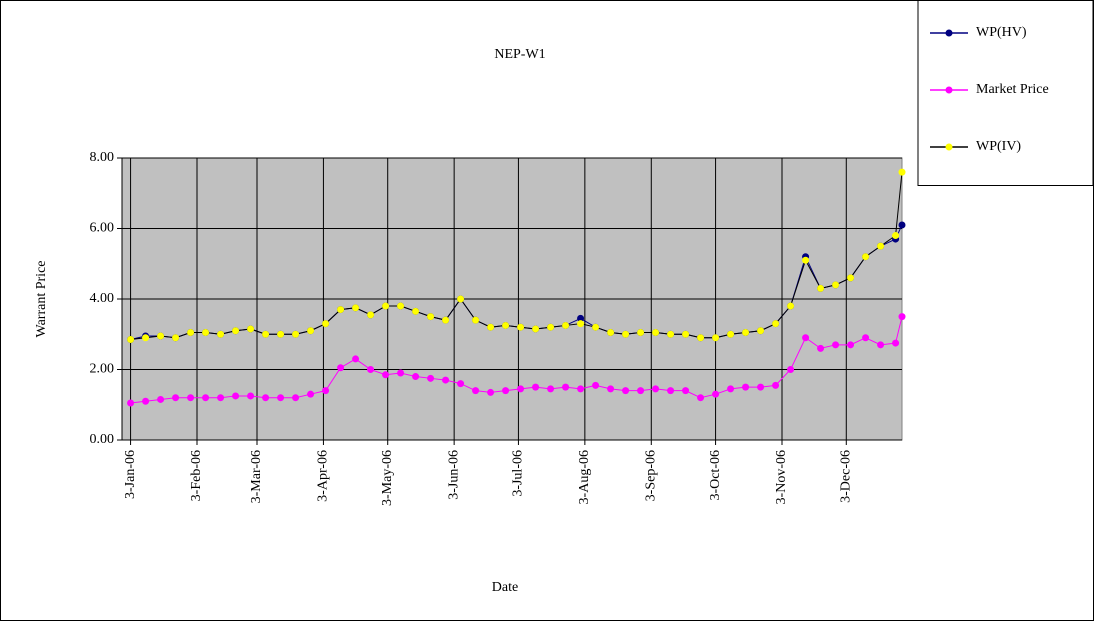 The width and height of the screenshot is (1094, 626). What do you see at coordinates (518, 473) in the screenshot?
I see `x-tick-label: 3-Jul-06` at bounding box center [518, 473].